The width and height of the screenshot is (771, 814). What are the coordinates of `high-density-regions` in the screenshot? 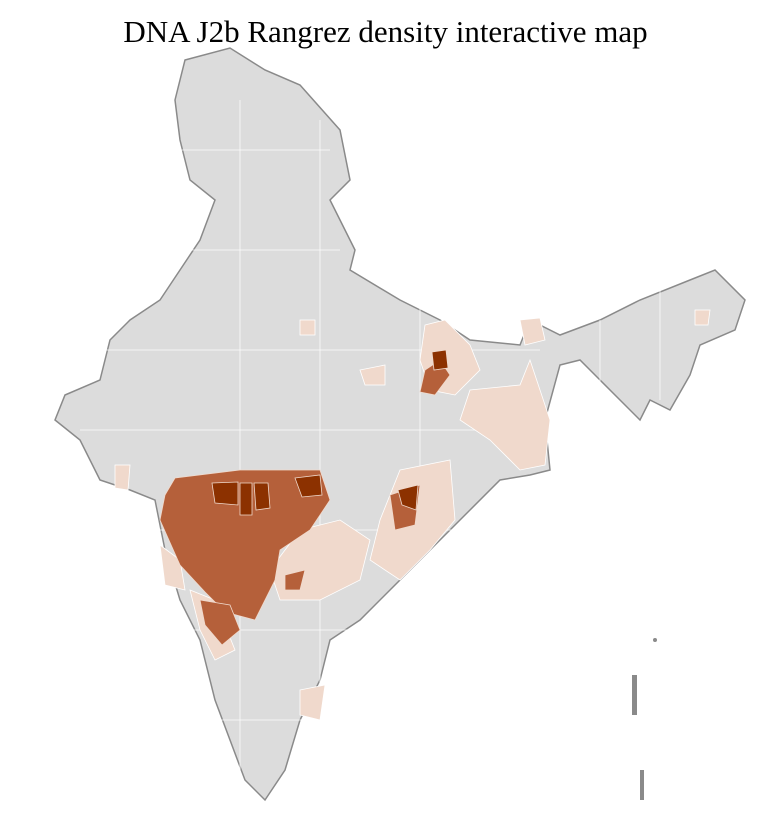 It's located at (330, 432).